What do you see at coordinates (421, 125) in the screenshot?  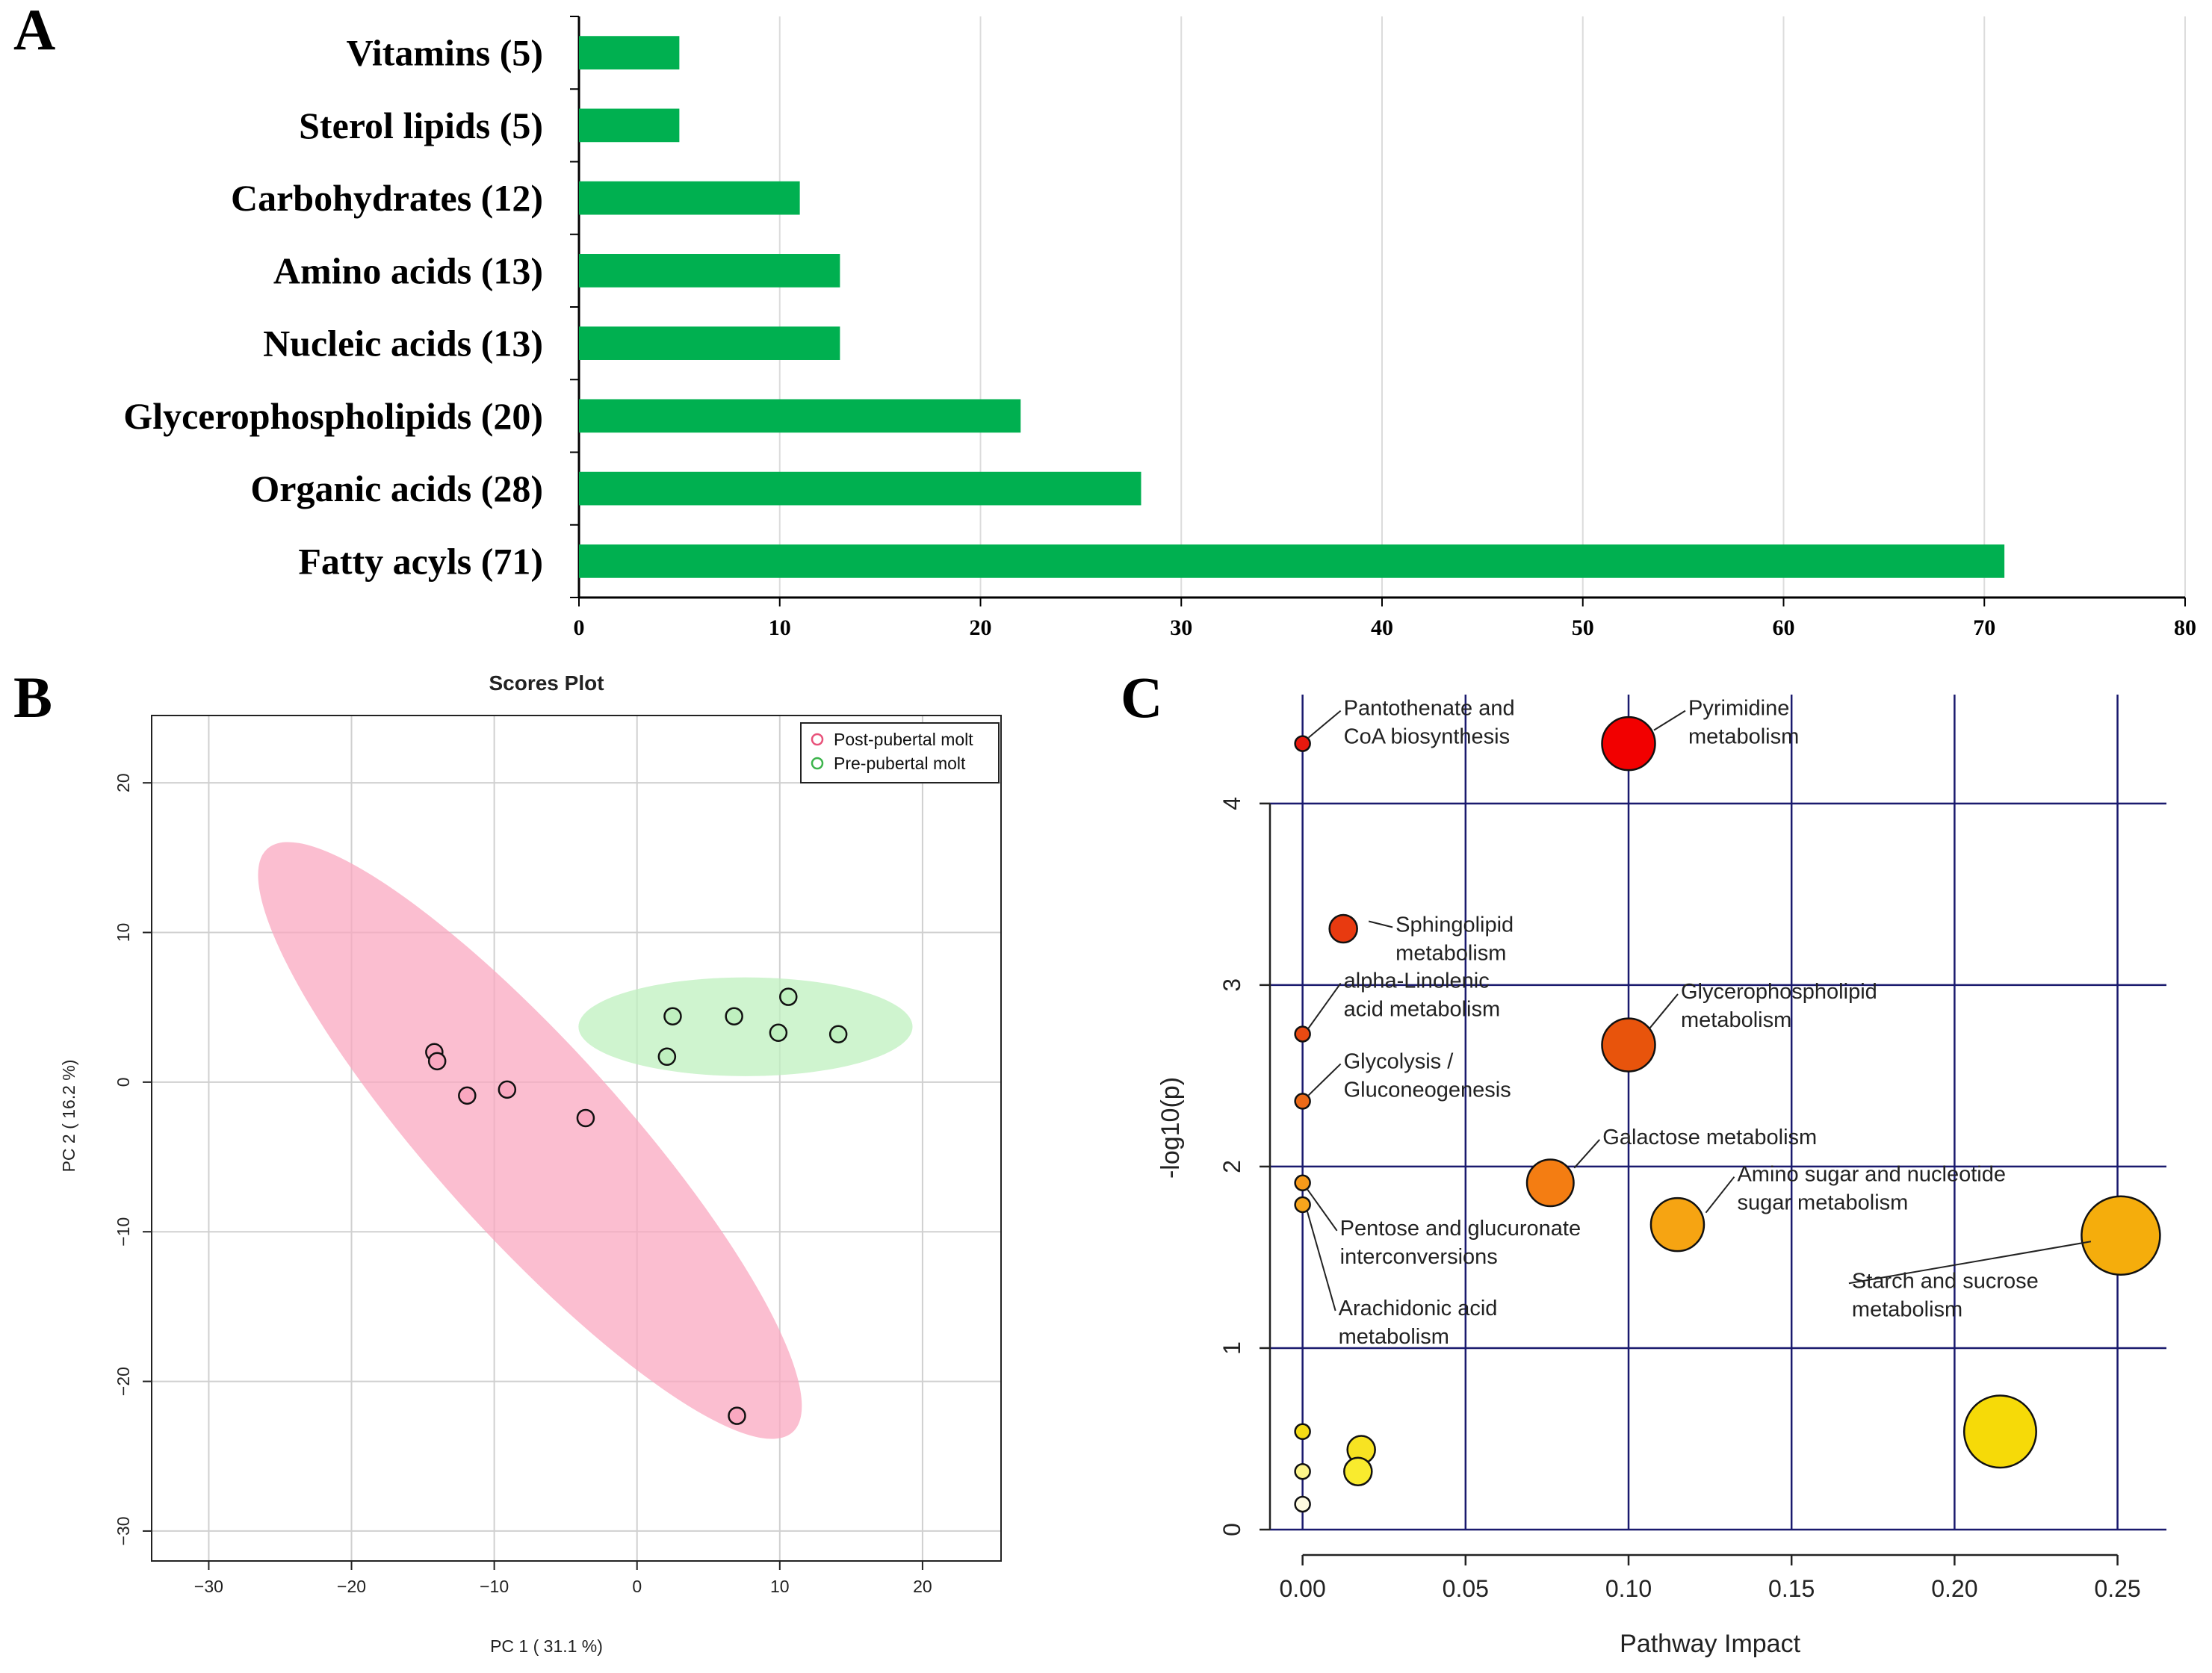 I see `a-category-label: Sterol lipids (5)` at bounding box center [421, 125].